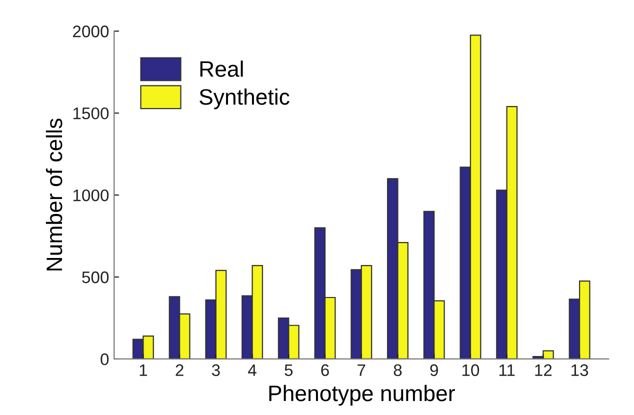 This screenshot has width=634, height=415. I want to click on y-tick-label: 1500, so click(91, 113).